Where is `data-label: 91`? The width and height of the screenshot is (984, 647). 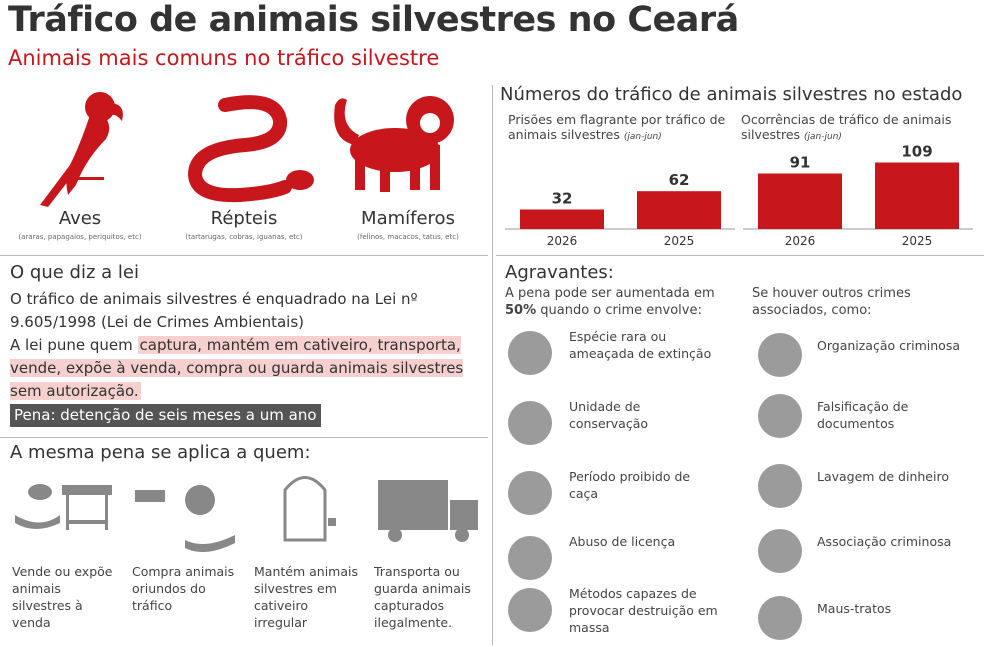 data-label: 91 is located at coordinates (800, 162).